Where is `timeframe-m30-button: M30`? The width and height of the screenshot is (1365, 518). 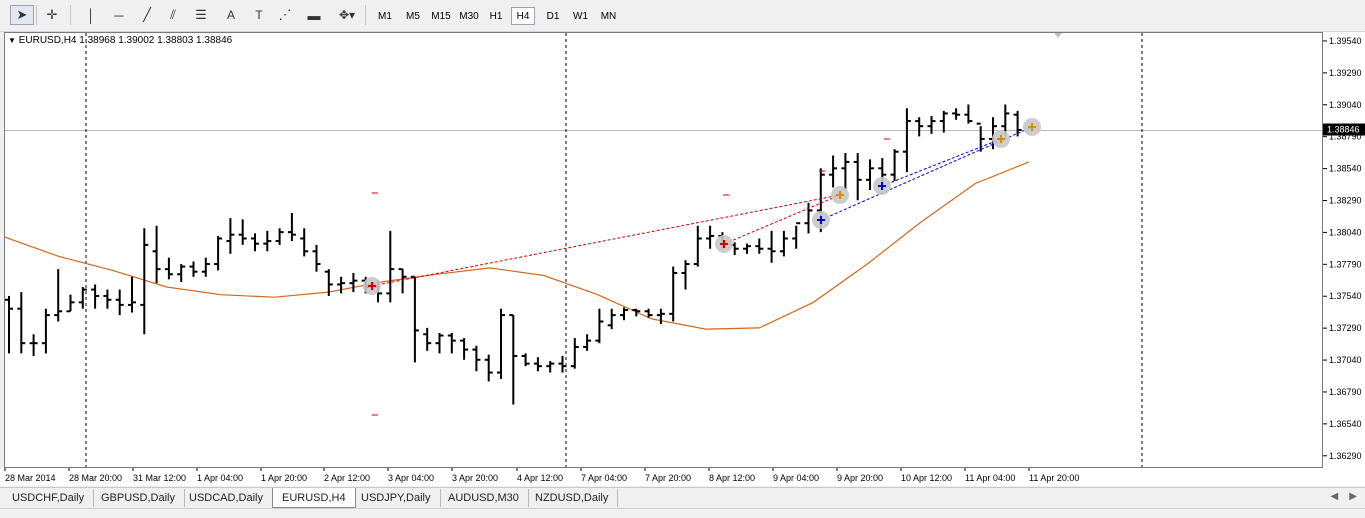
timeframe-m30-button: M30 is located at coordinates (469, 16).